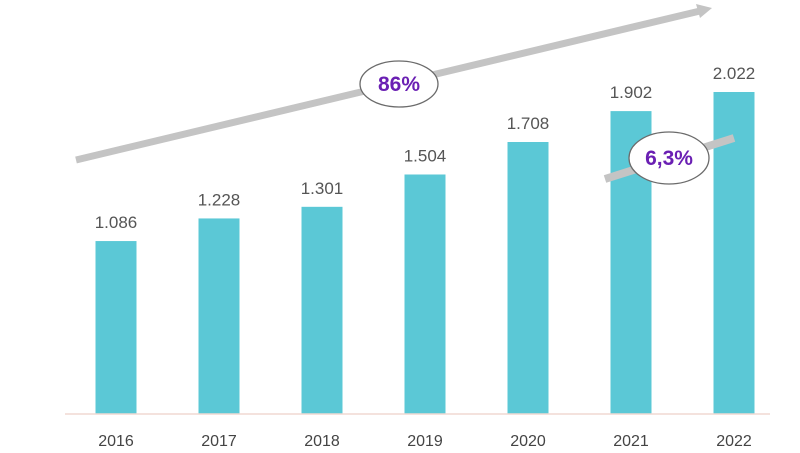 This screenshot has height=453, width=800. What do you see at coordinates (734, 441) in the screenshot?
I see `x-tick-label-2022: 2022` at bounding box center [734, 441].